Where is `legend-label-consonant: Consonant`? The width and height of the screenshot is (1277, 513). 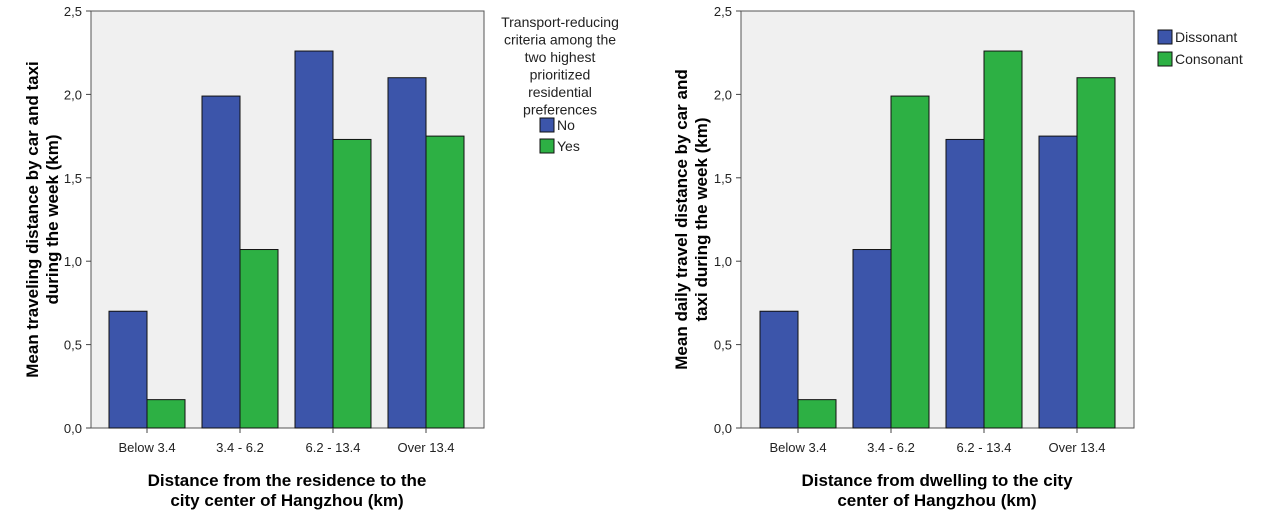 legend-label-consonant: Consonant is located at coordinates (1209, 59).